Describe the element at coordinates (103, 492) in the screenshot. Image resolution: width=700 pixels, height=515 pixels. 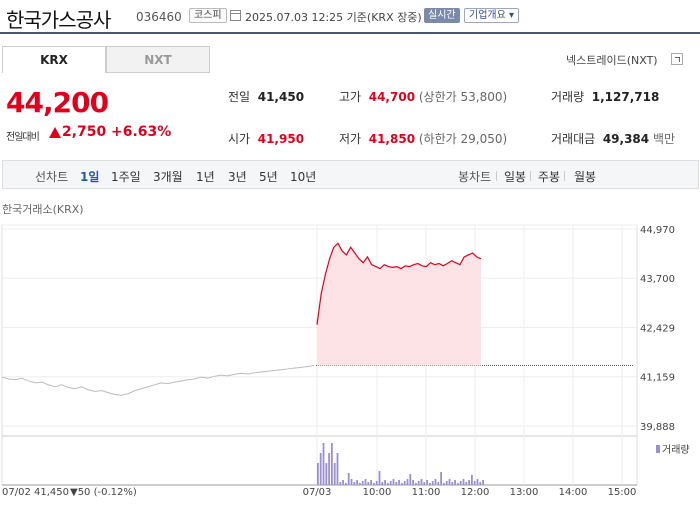
I see `prev-day-change: ▼50 (-0.12%)` at that location.